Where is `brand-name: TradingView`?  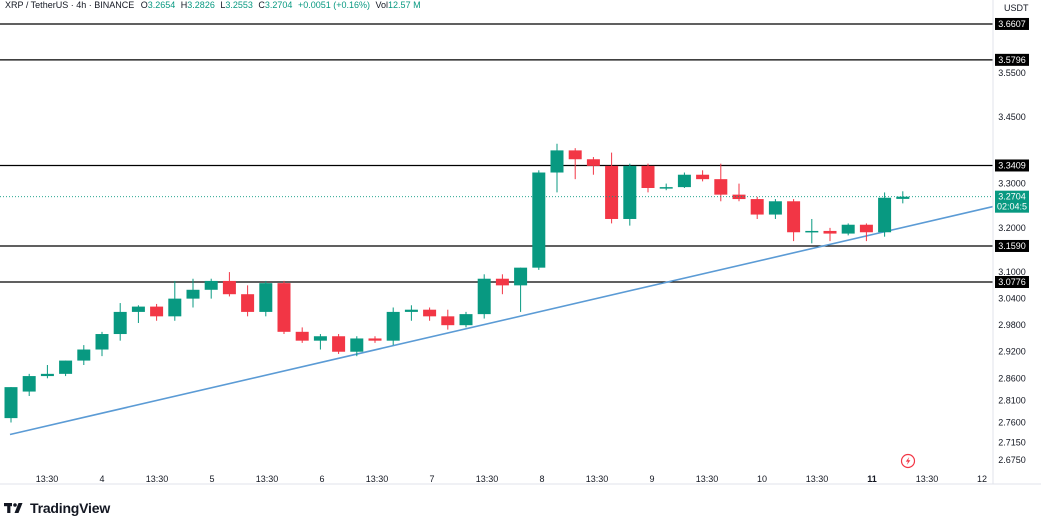 brand-name: TradingView is located at coordinates (70, 508).